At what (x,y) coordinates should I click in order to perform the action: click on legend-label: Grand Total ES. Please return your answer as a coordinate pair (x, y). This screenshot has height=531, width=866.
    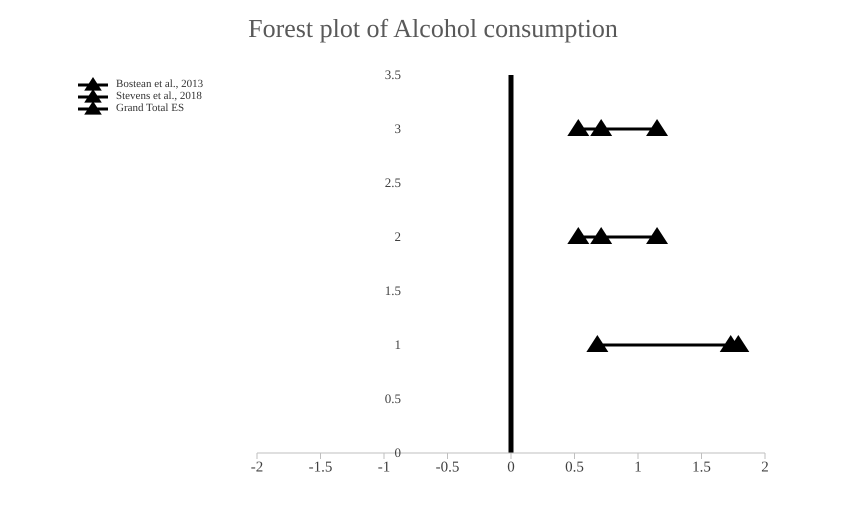
    Looking at the image, I should click on (150, 108).